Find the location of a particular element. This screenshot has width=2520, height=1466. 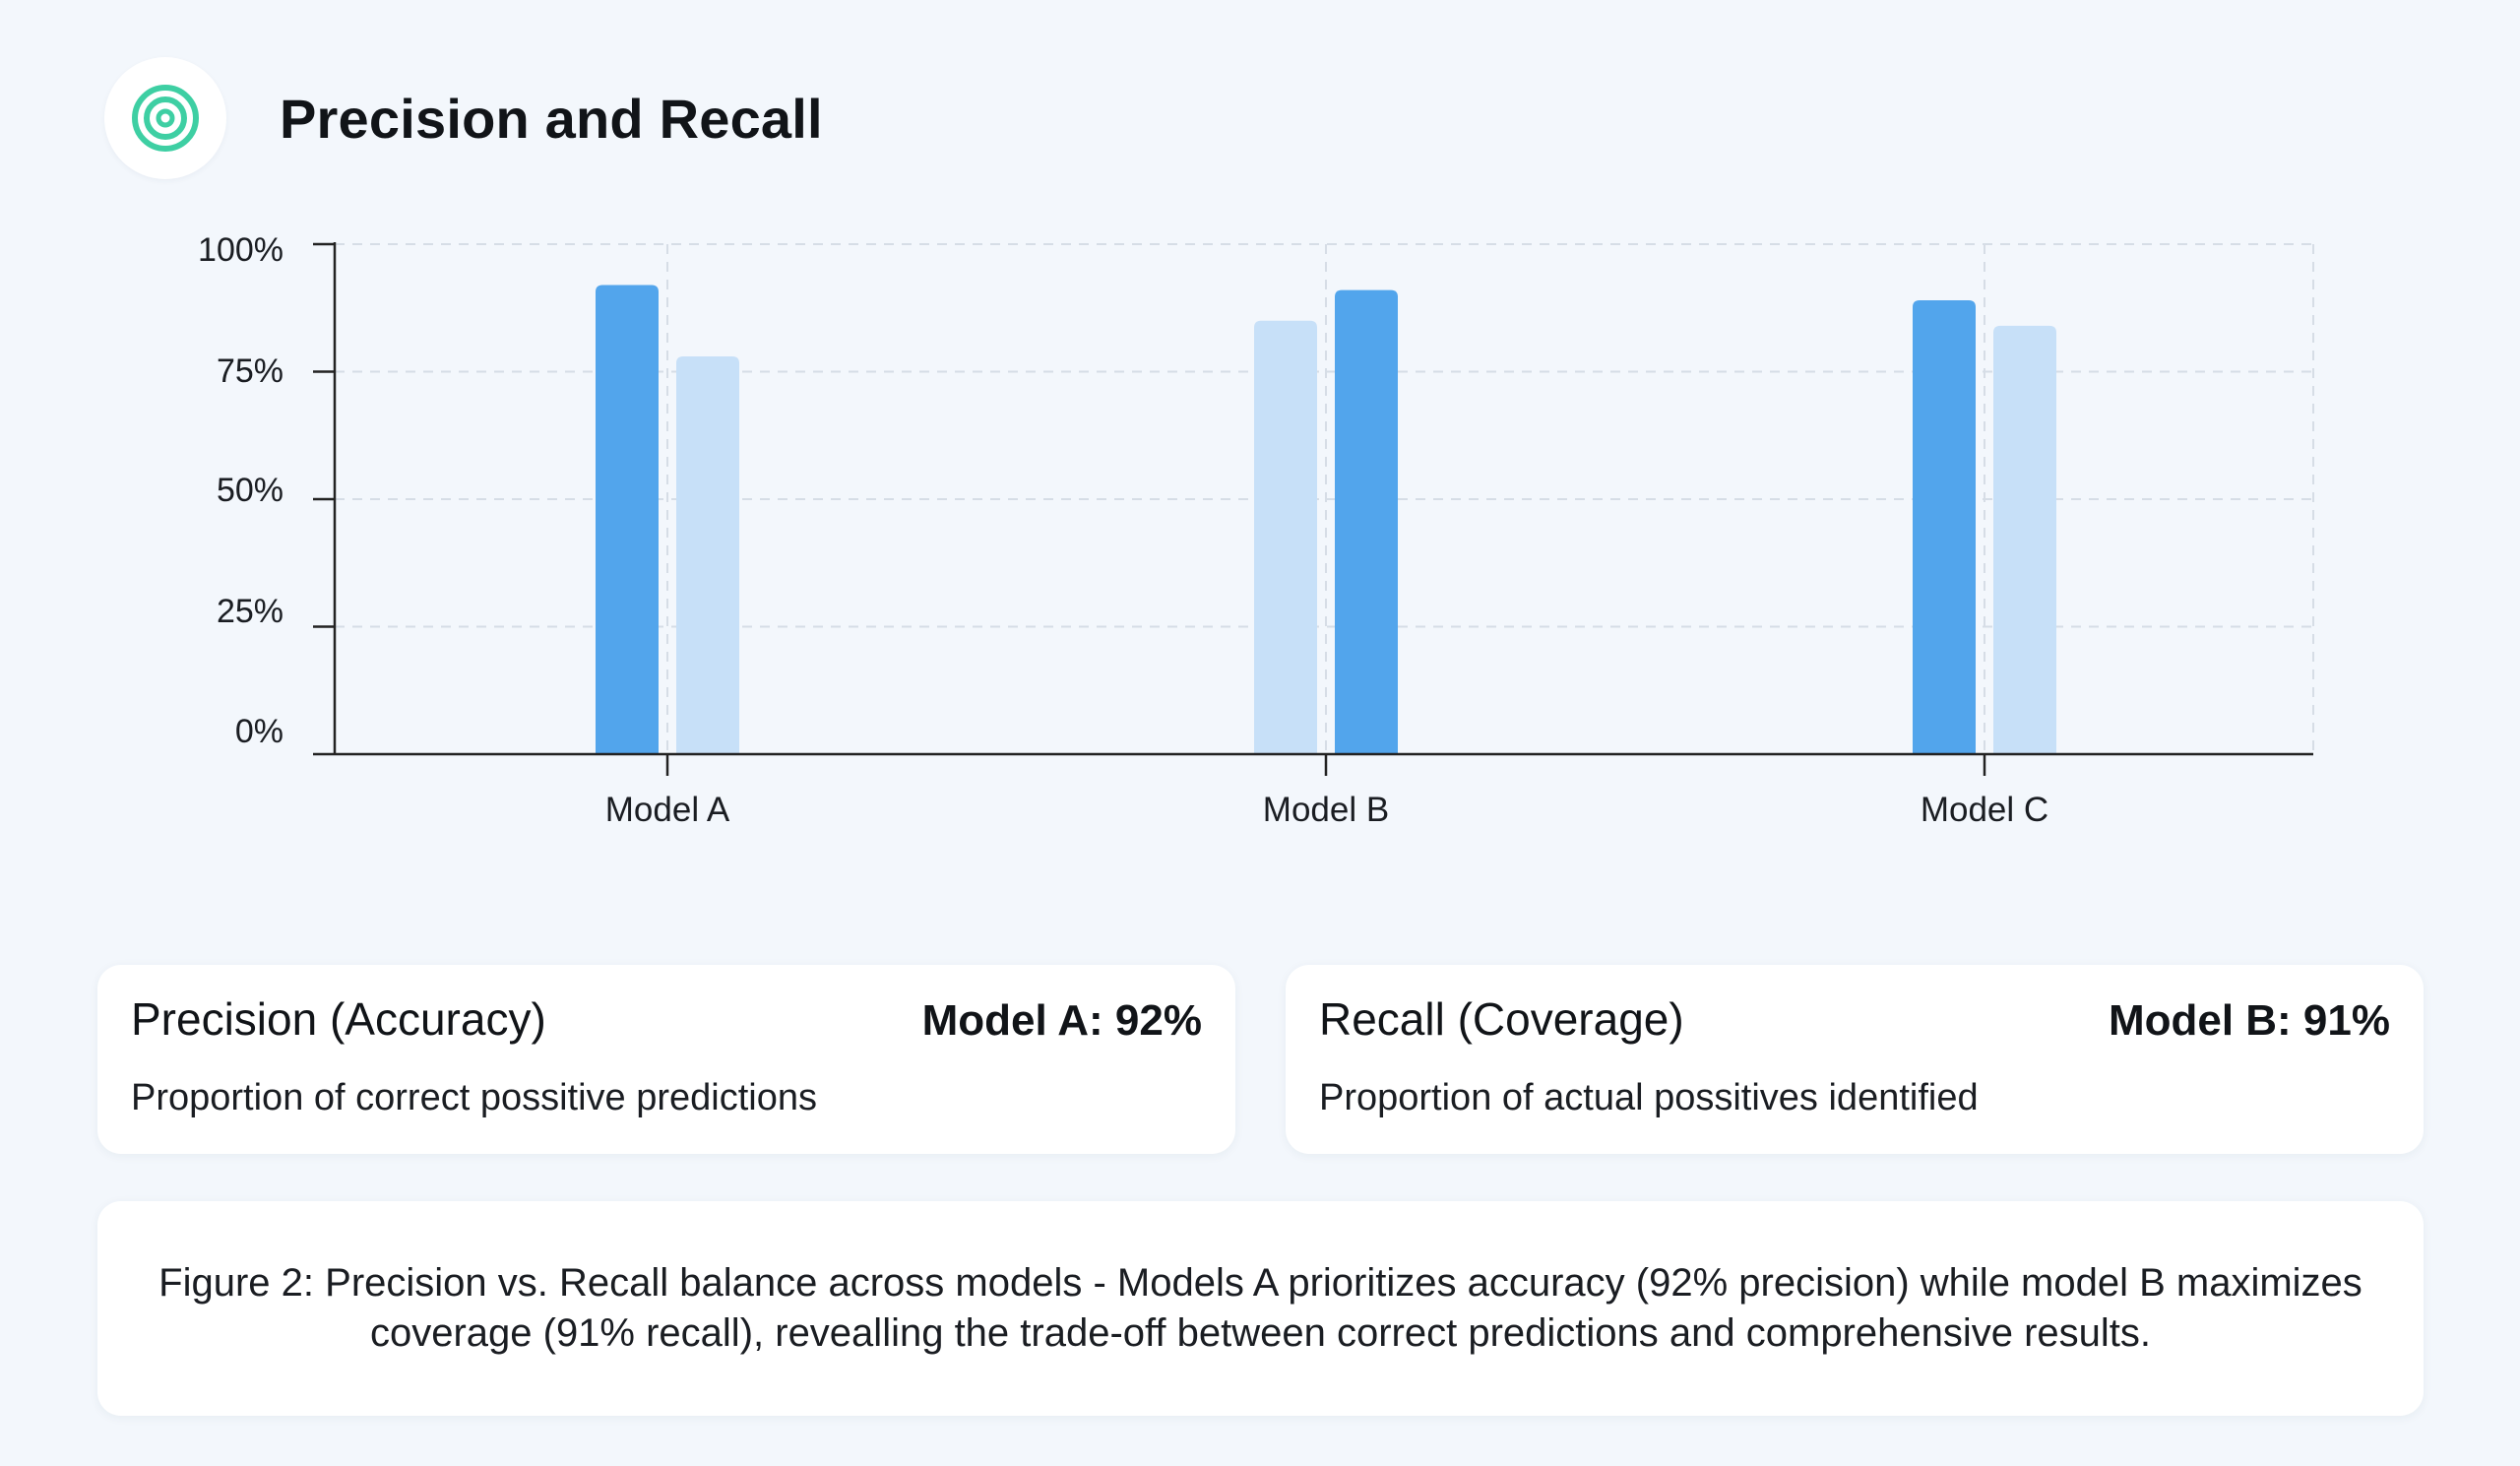

y-tick-label: 75% is located at coordinates (250, 371).